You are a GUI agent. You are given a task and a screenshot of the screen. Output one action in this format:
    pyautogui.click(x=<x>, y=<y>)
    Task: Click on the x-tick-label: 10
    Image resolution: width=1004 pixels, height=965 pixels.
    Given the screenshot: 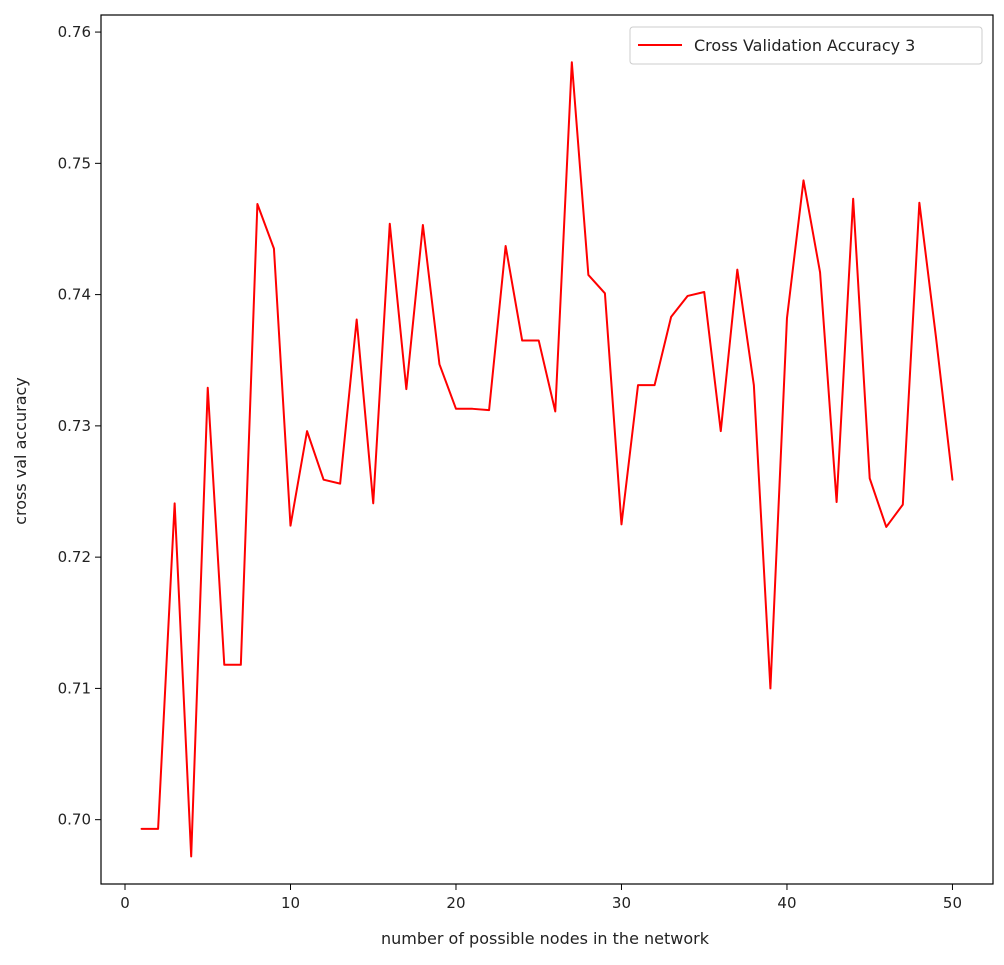 What is the action you would take?
    pyautogui.click(x=290, y=903)
    